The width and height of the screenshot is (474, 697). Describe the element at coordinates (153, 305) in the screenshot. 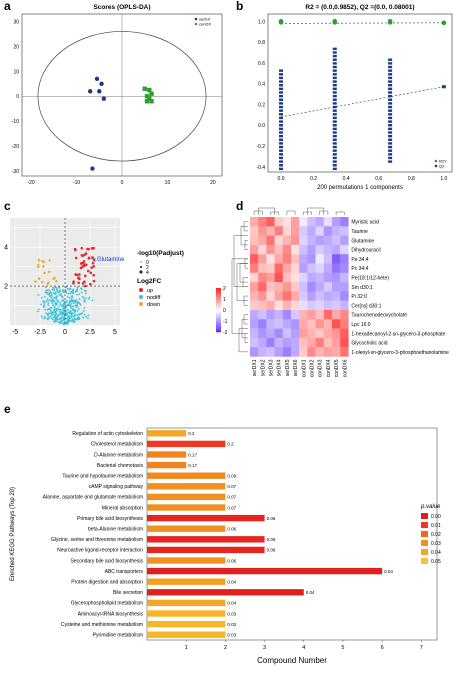

I see `chart-c-color-label: down` at that location.